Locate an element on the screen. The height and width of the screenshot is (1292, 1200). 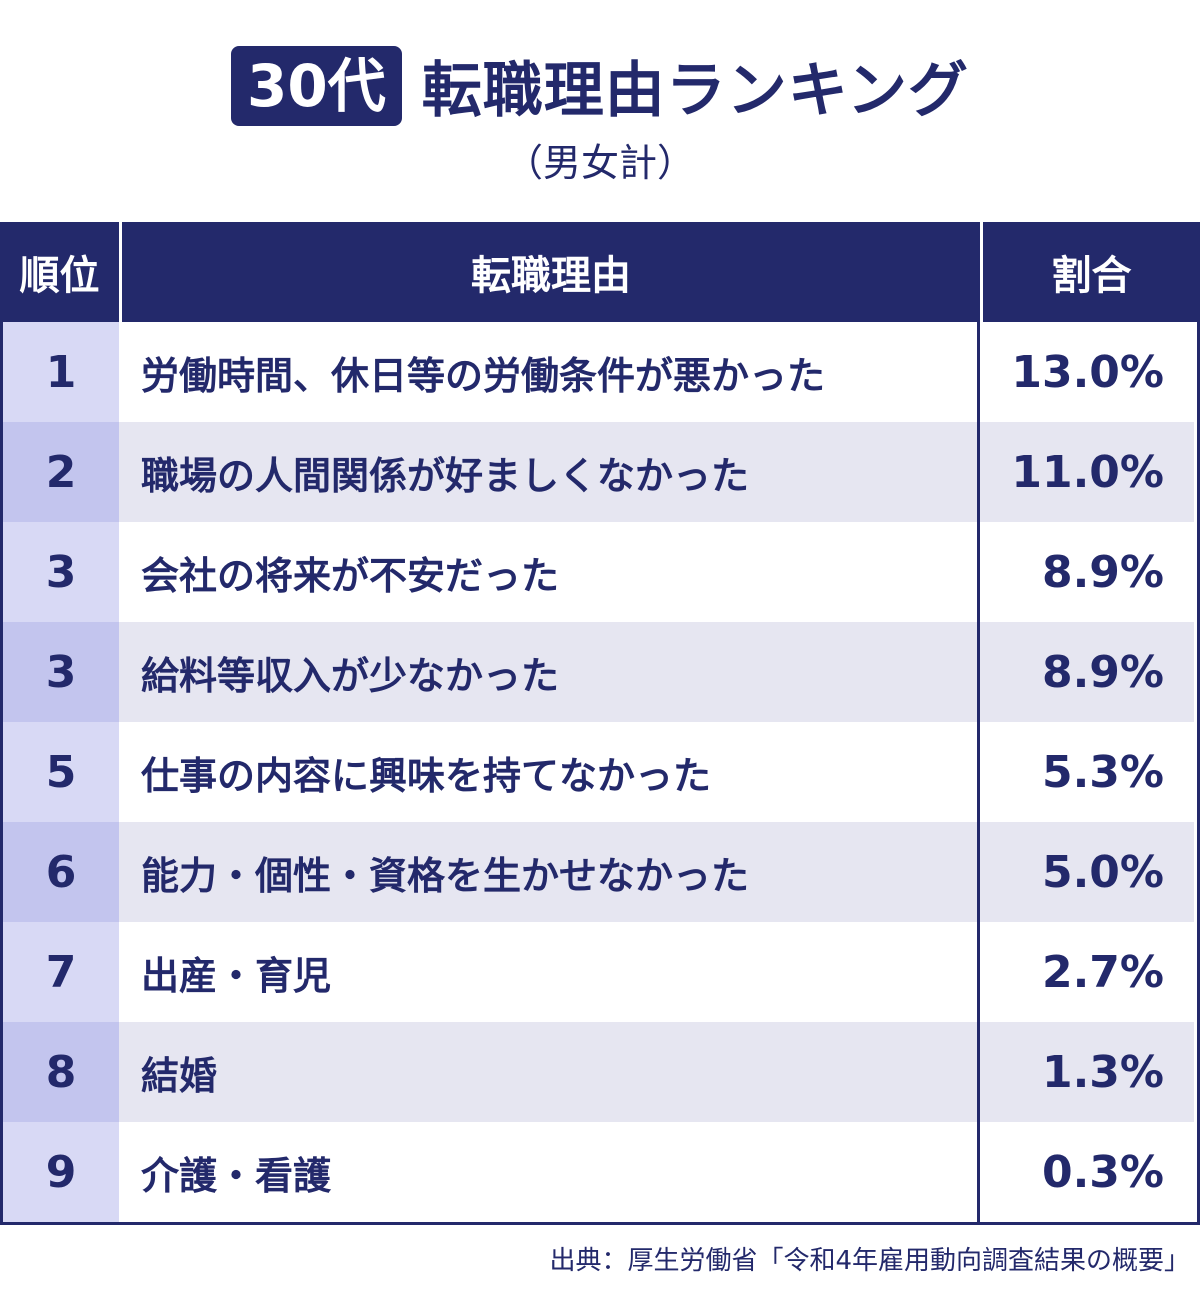
reason-cell: 会社の将来が不安だった is located at coordinates (548, 572).